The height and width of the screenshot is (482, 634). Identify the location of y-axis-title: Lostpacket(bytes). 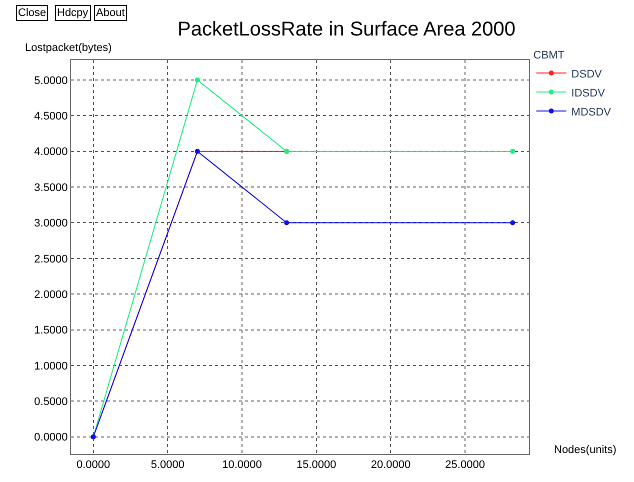
(68, 48).